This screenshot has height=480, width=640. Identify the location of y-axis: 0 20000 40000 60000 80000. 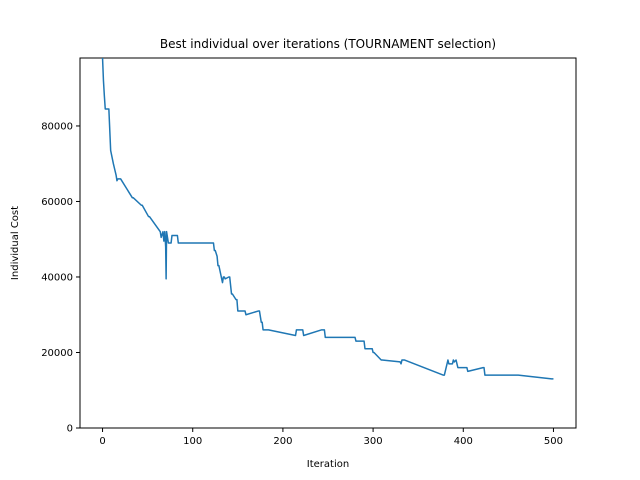
(60, 278).